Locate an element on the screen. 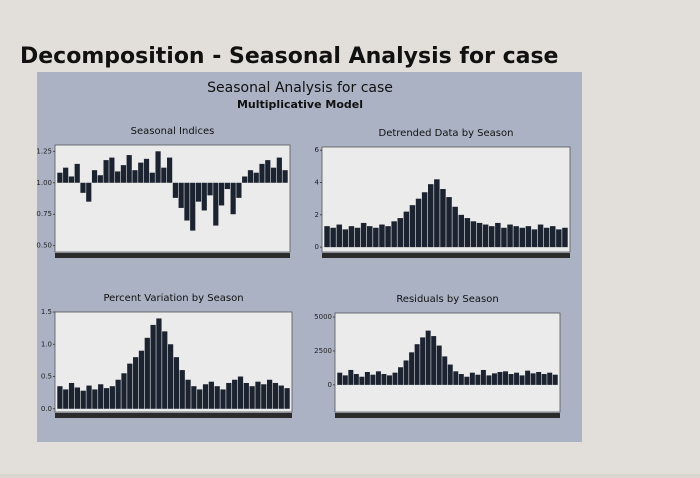 This screenshot has width=700, height=478. y-tick-label: 5000 is located at coordinates (323, 317).